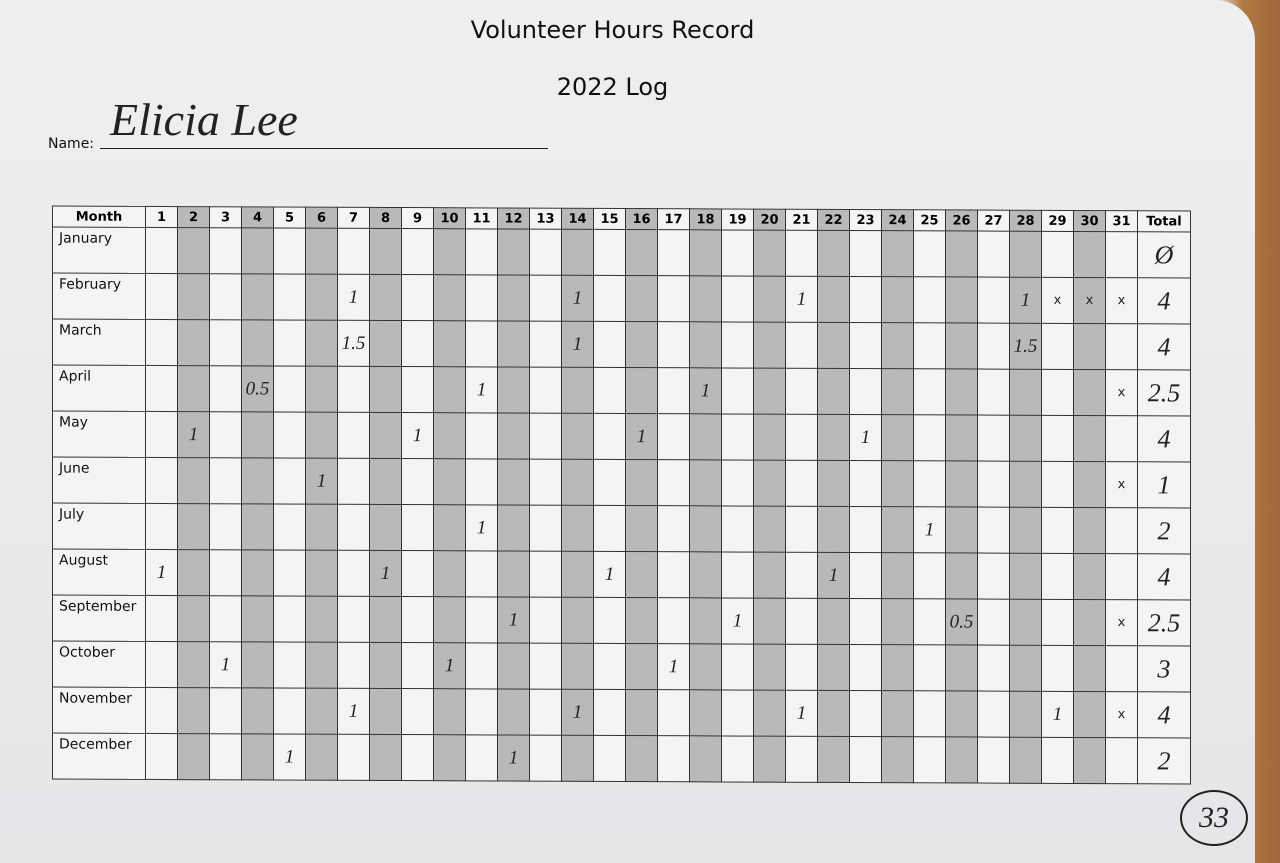 The width and height of the screenshot is (1280, 863). I want to click on column-header: 28, so click(1025, 221).